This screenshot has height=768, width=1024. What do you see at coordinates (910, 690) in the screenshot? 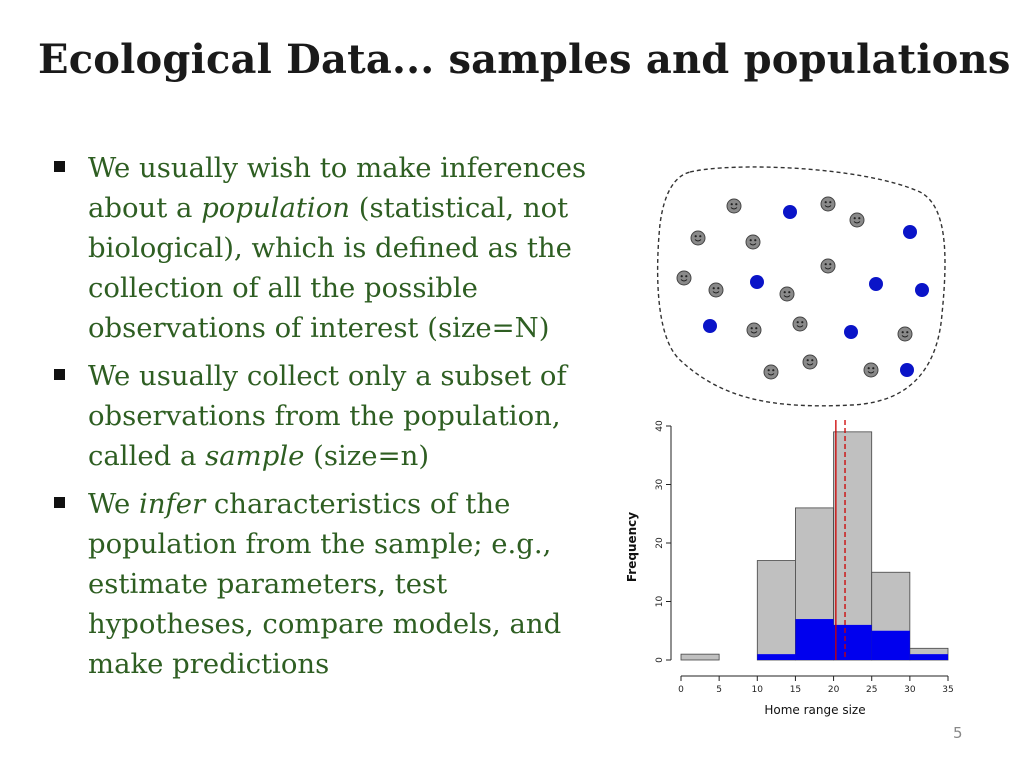
I see `x-tick-label: 30` at bounding box center [910, 690].